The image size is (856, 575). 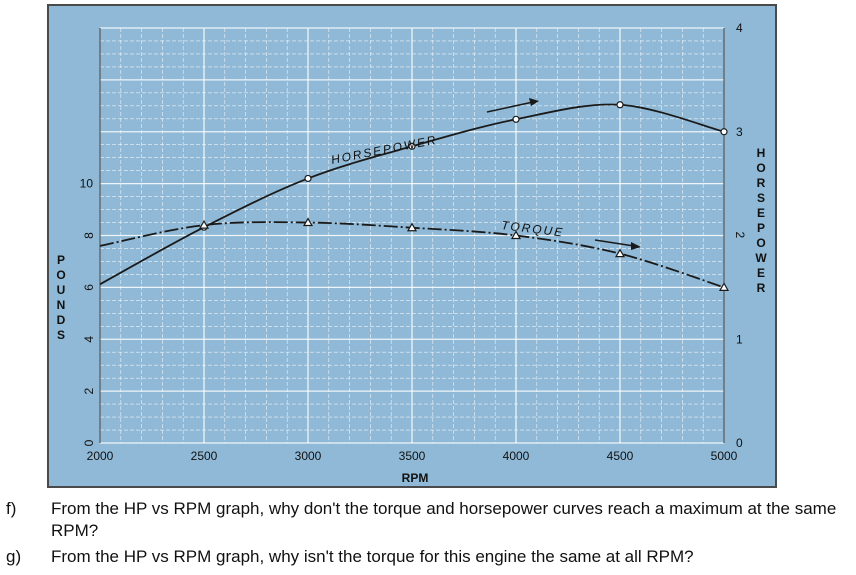 What do you see at coordinates (761, 198) in the screenshot?
I see `y-right-label-letter: S` at bounding box center [761, 198].